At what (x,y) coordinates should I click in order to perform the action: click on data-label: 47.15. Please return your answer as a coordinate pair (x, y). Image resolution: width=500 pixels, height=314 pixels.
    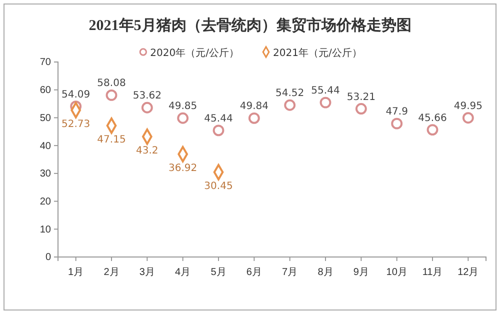
    Looking at the image, I should click on (111, 140).